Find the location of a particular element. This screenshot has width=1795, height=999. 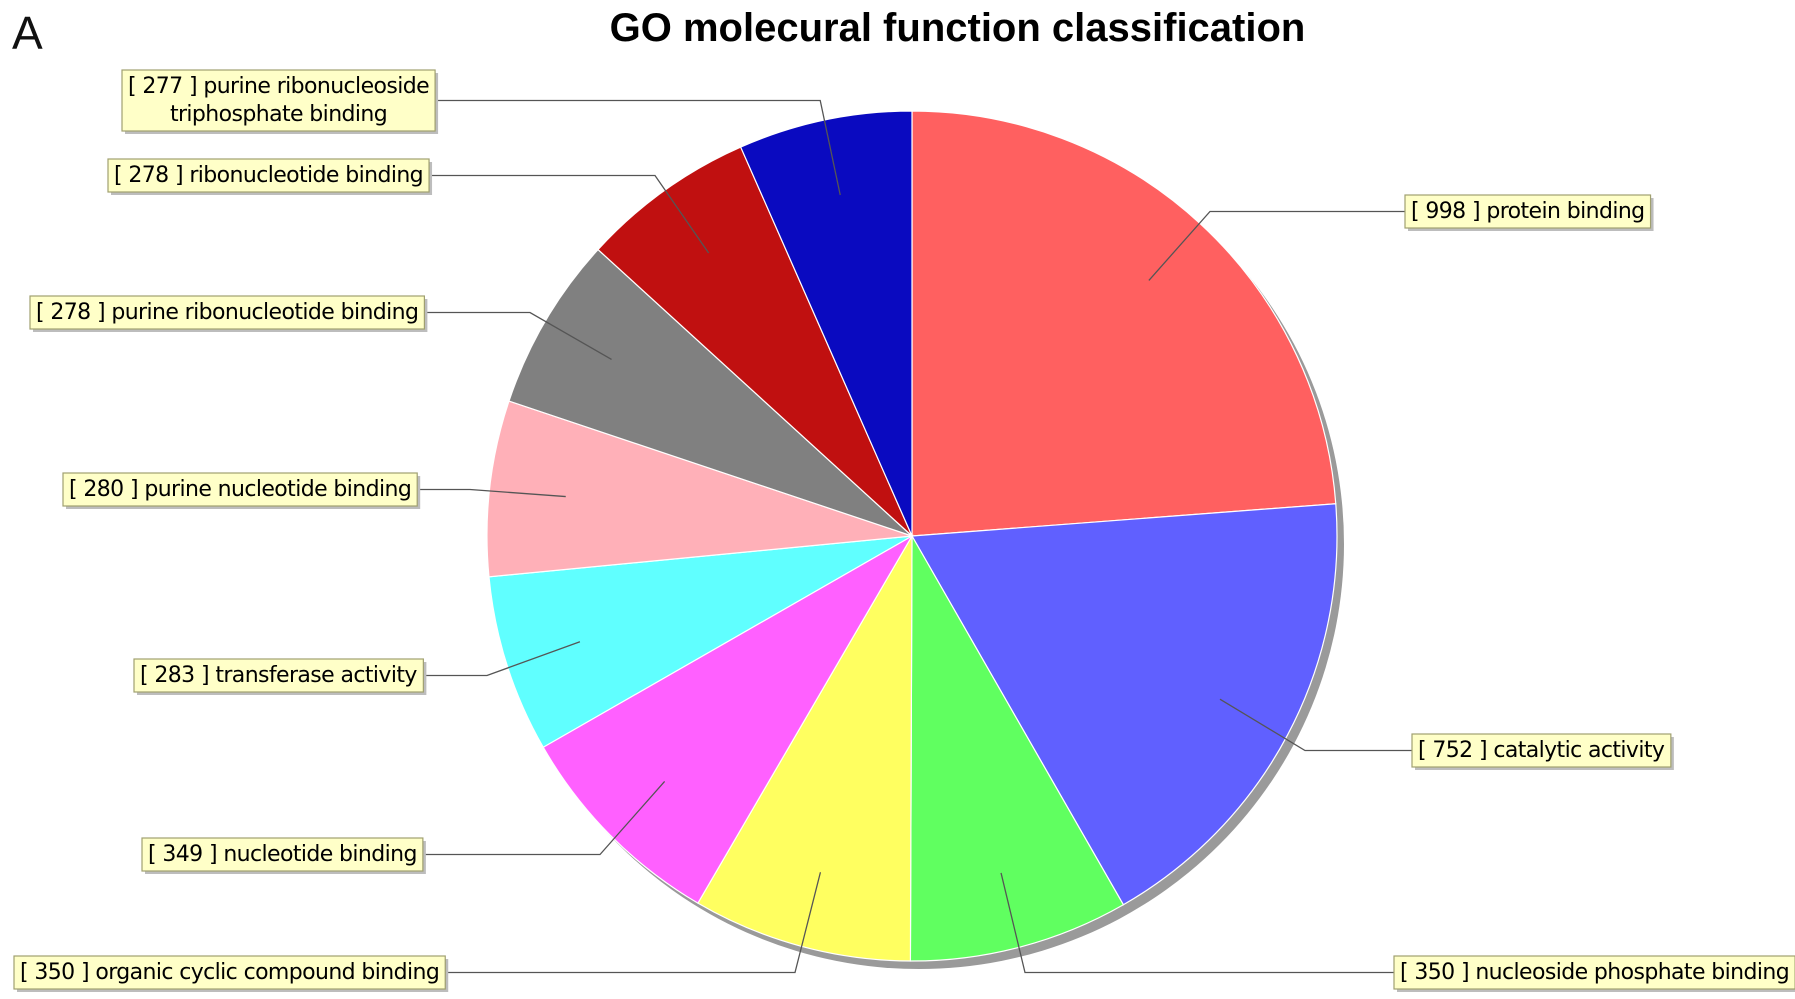

slice-label-text: [ 278 ] purine ribonucleotide binding is located at coordinates (227, 312).